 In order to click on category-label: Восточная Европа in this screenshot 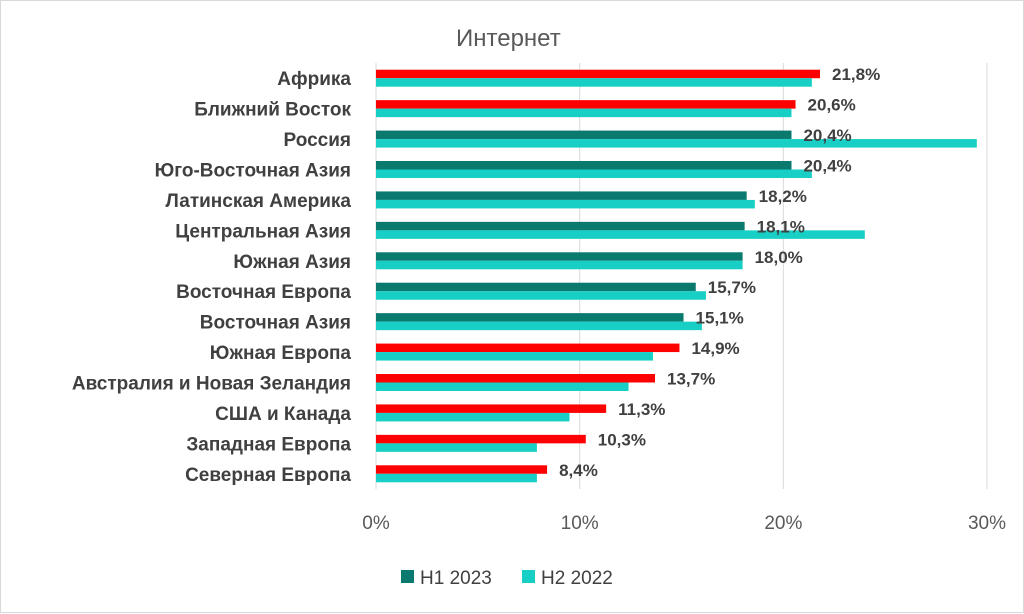, I will do `click(263, 292)`.